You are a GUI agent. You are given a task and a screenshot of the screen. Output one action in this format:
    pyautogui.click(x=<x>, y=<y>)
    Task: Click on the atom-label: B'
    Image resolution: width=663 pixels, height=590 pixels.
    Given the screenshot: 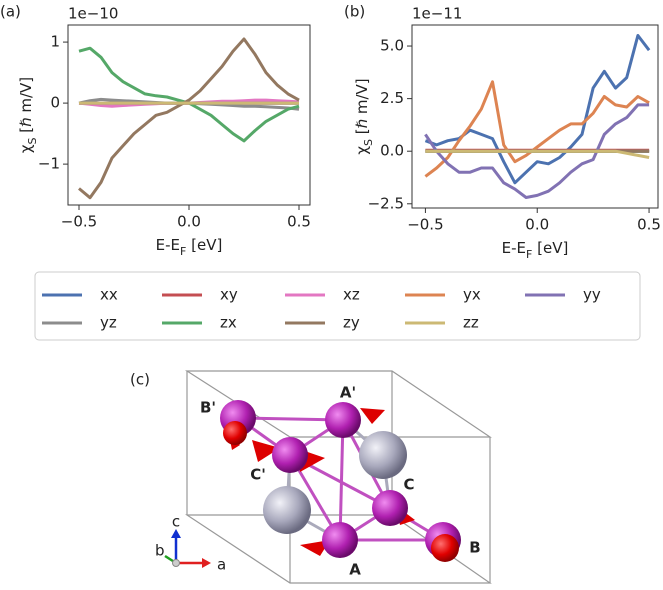 What is the action you would take?
    pyautogui.click(x=208, y=408)
    